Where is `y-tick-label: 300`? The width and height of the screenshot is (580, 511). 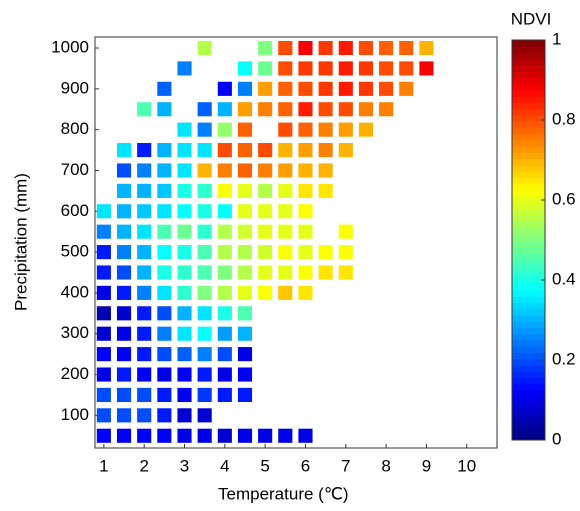 y-tick-label: 300 is located at coordinates (75, 332).